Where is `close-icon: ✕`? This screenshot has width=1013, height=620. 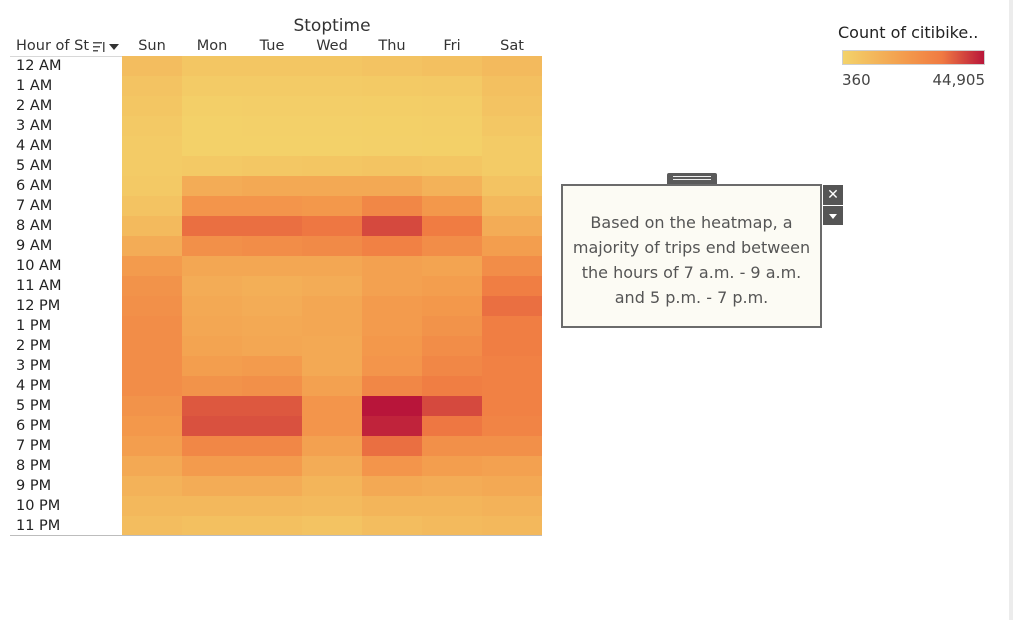
close-icon: ✕ is located at coordinates (833, 195).